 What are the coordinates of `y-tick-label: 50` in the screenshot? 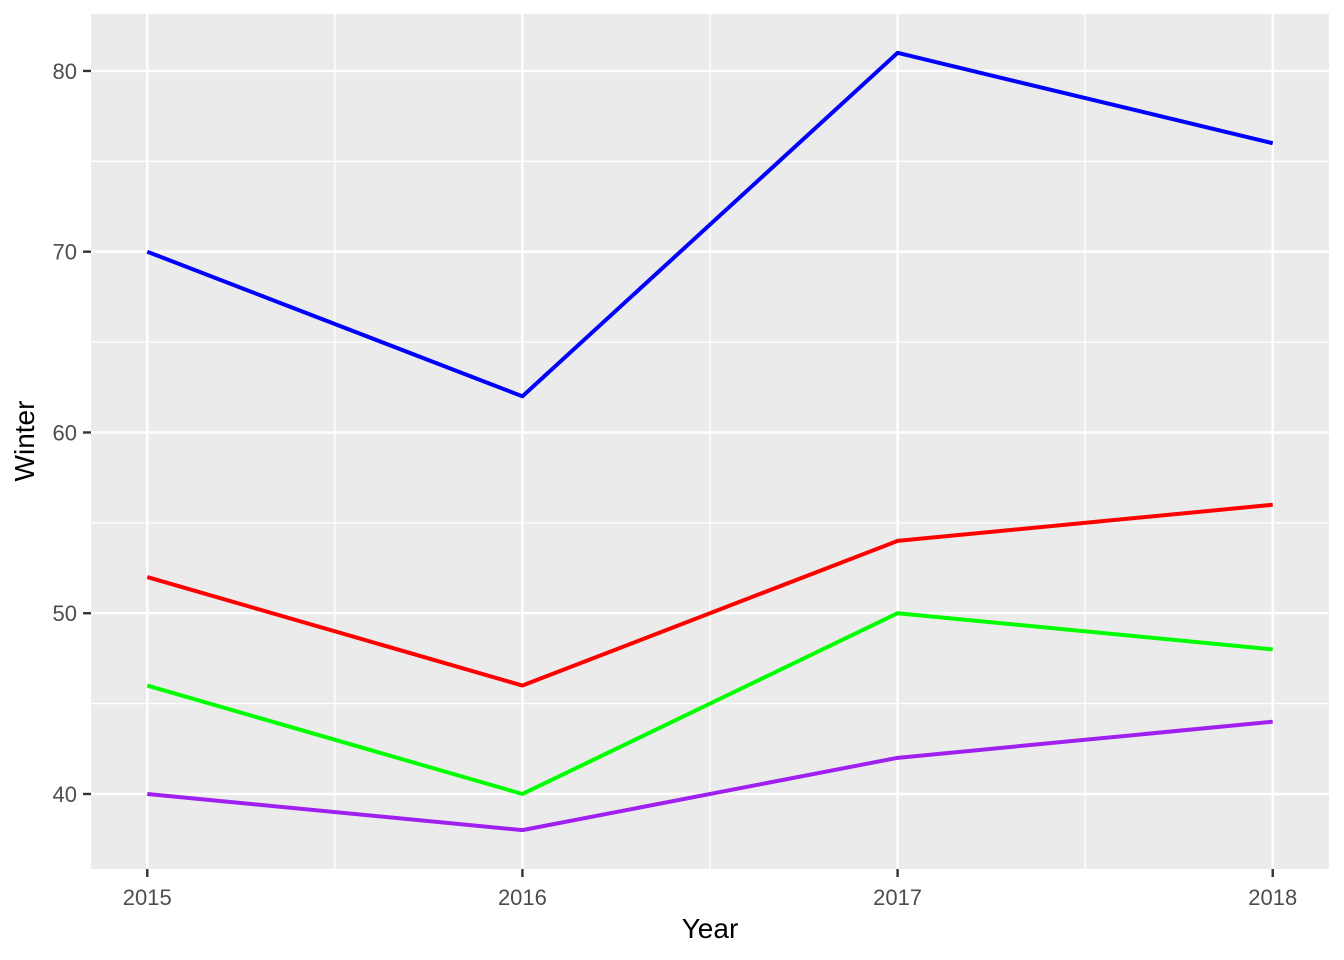 It's located at (65, 613).